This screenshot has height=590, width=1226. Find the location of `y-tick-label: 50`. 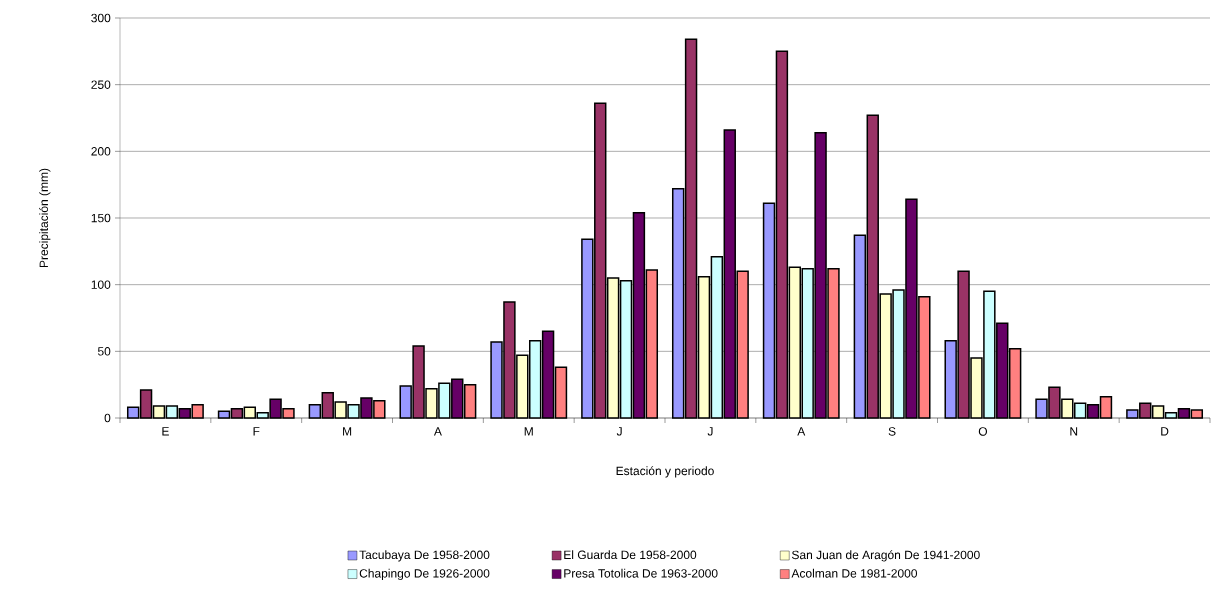

y-tick-label: 50 is located at coordinates (104, 351).